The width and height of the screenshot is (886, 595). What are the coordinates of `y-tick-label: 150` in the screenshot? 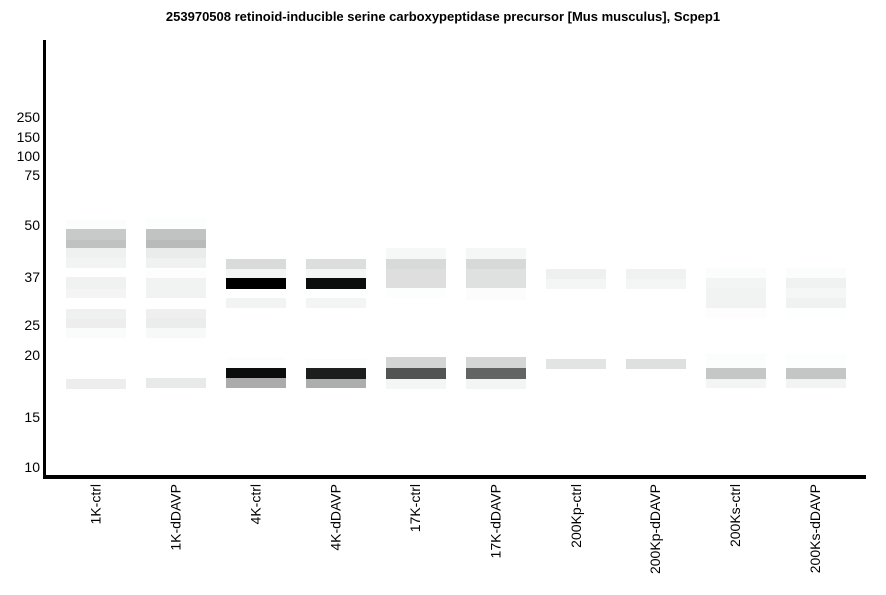 It's located at (28, 137).